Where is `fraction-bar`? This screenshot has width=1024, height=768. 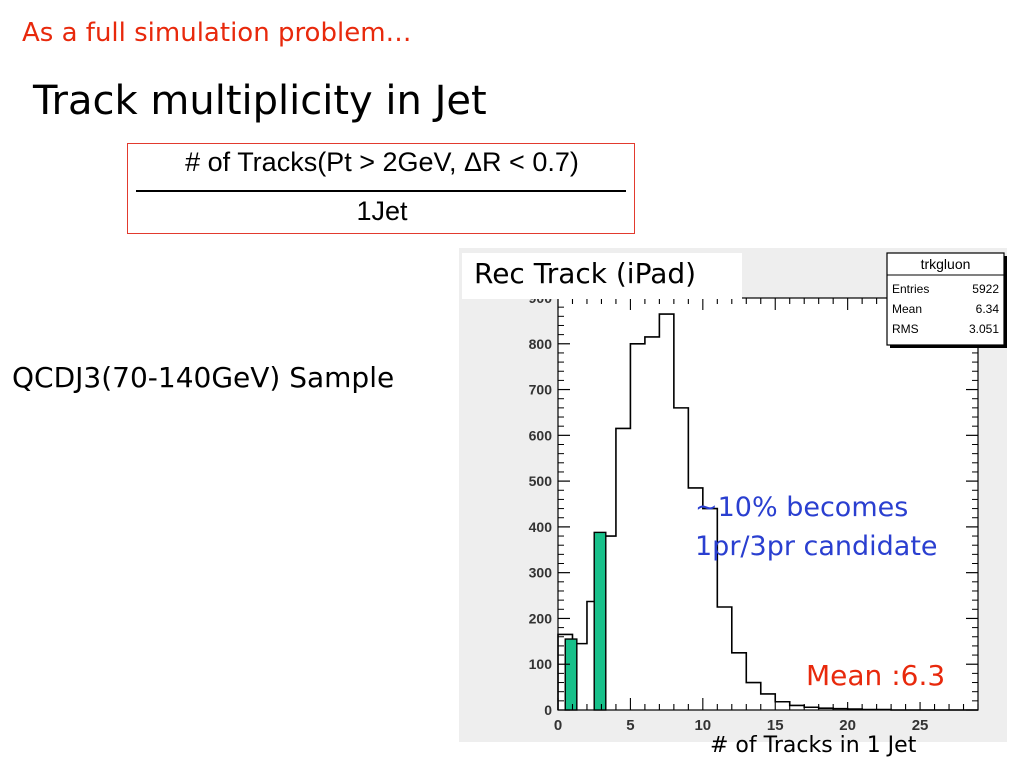
fraction-bar is located at coordinates (381, 191).